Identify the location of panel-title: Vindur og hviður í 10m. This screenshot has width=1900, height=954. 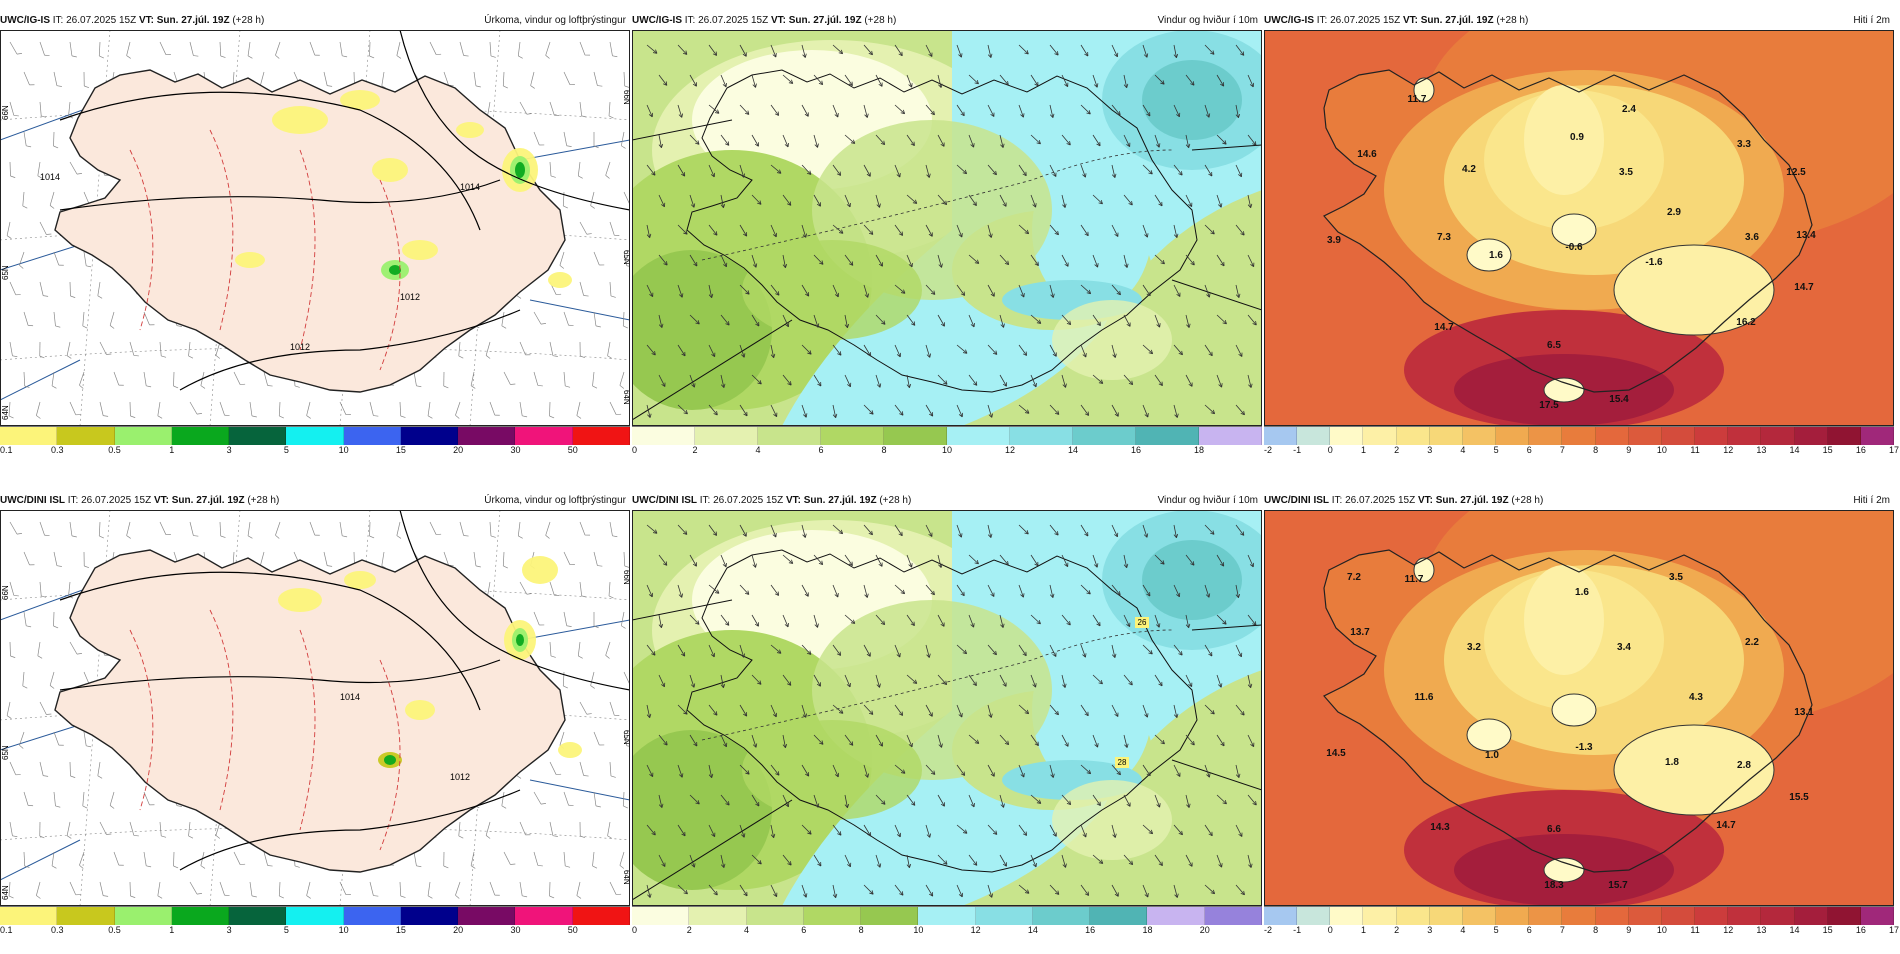
(1208, 21).